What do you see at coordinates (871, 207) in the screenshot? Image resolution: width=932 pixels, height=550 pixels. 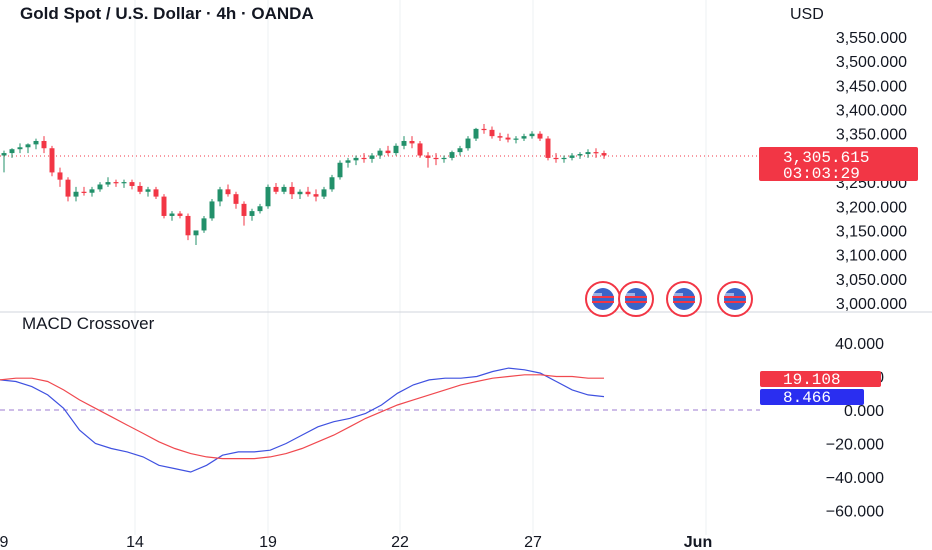 I see `price-tick-label: 3,200.000` at bounding box center [871, 207].